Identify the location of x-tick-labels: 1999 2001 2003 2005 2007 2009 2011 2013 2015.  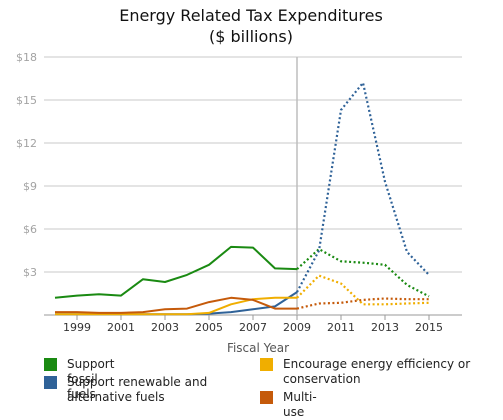
(253, 327).